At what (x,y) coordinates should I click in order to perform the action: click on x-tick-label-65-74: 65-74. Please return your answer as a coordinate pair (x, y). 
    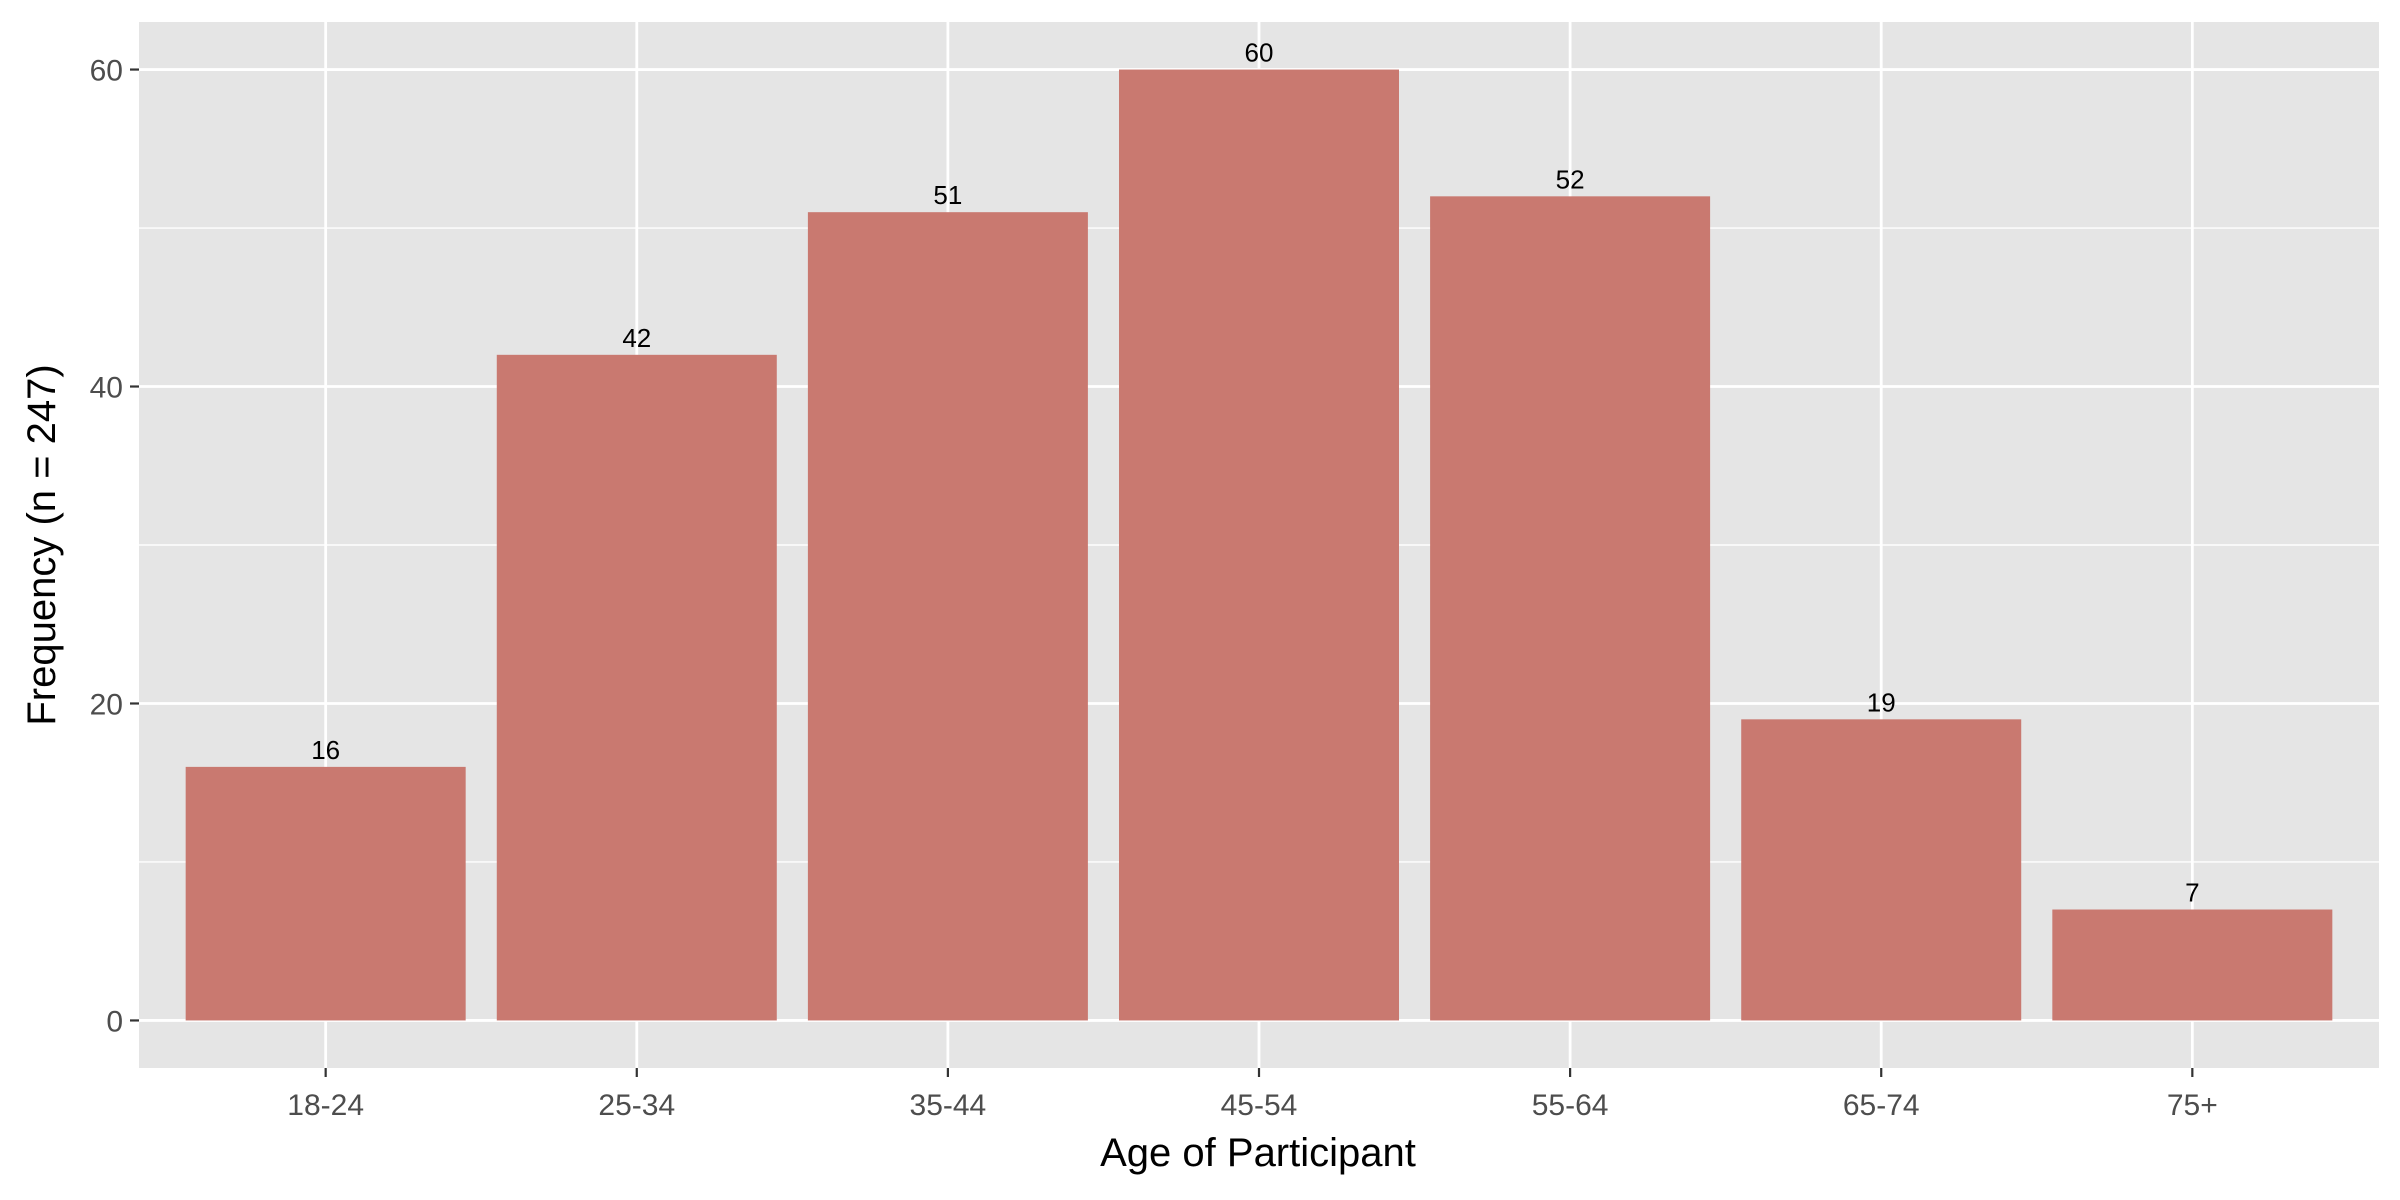
    Looking at the image, I should click on (1881, 1105).